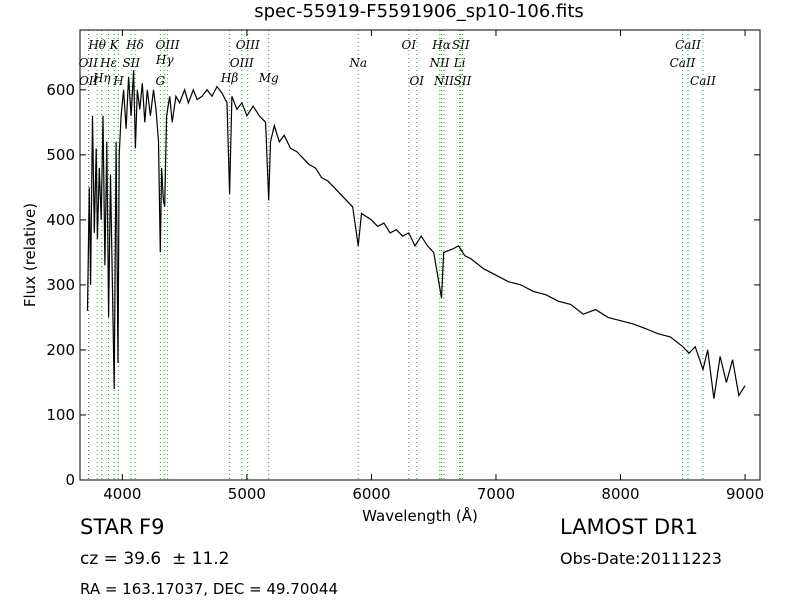  What do you see at coordinates (106, 527) in the screenshot?
I see `object-class: STAR` at bounding box center [106, 527].